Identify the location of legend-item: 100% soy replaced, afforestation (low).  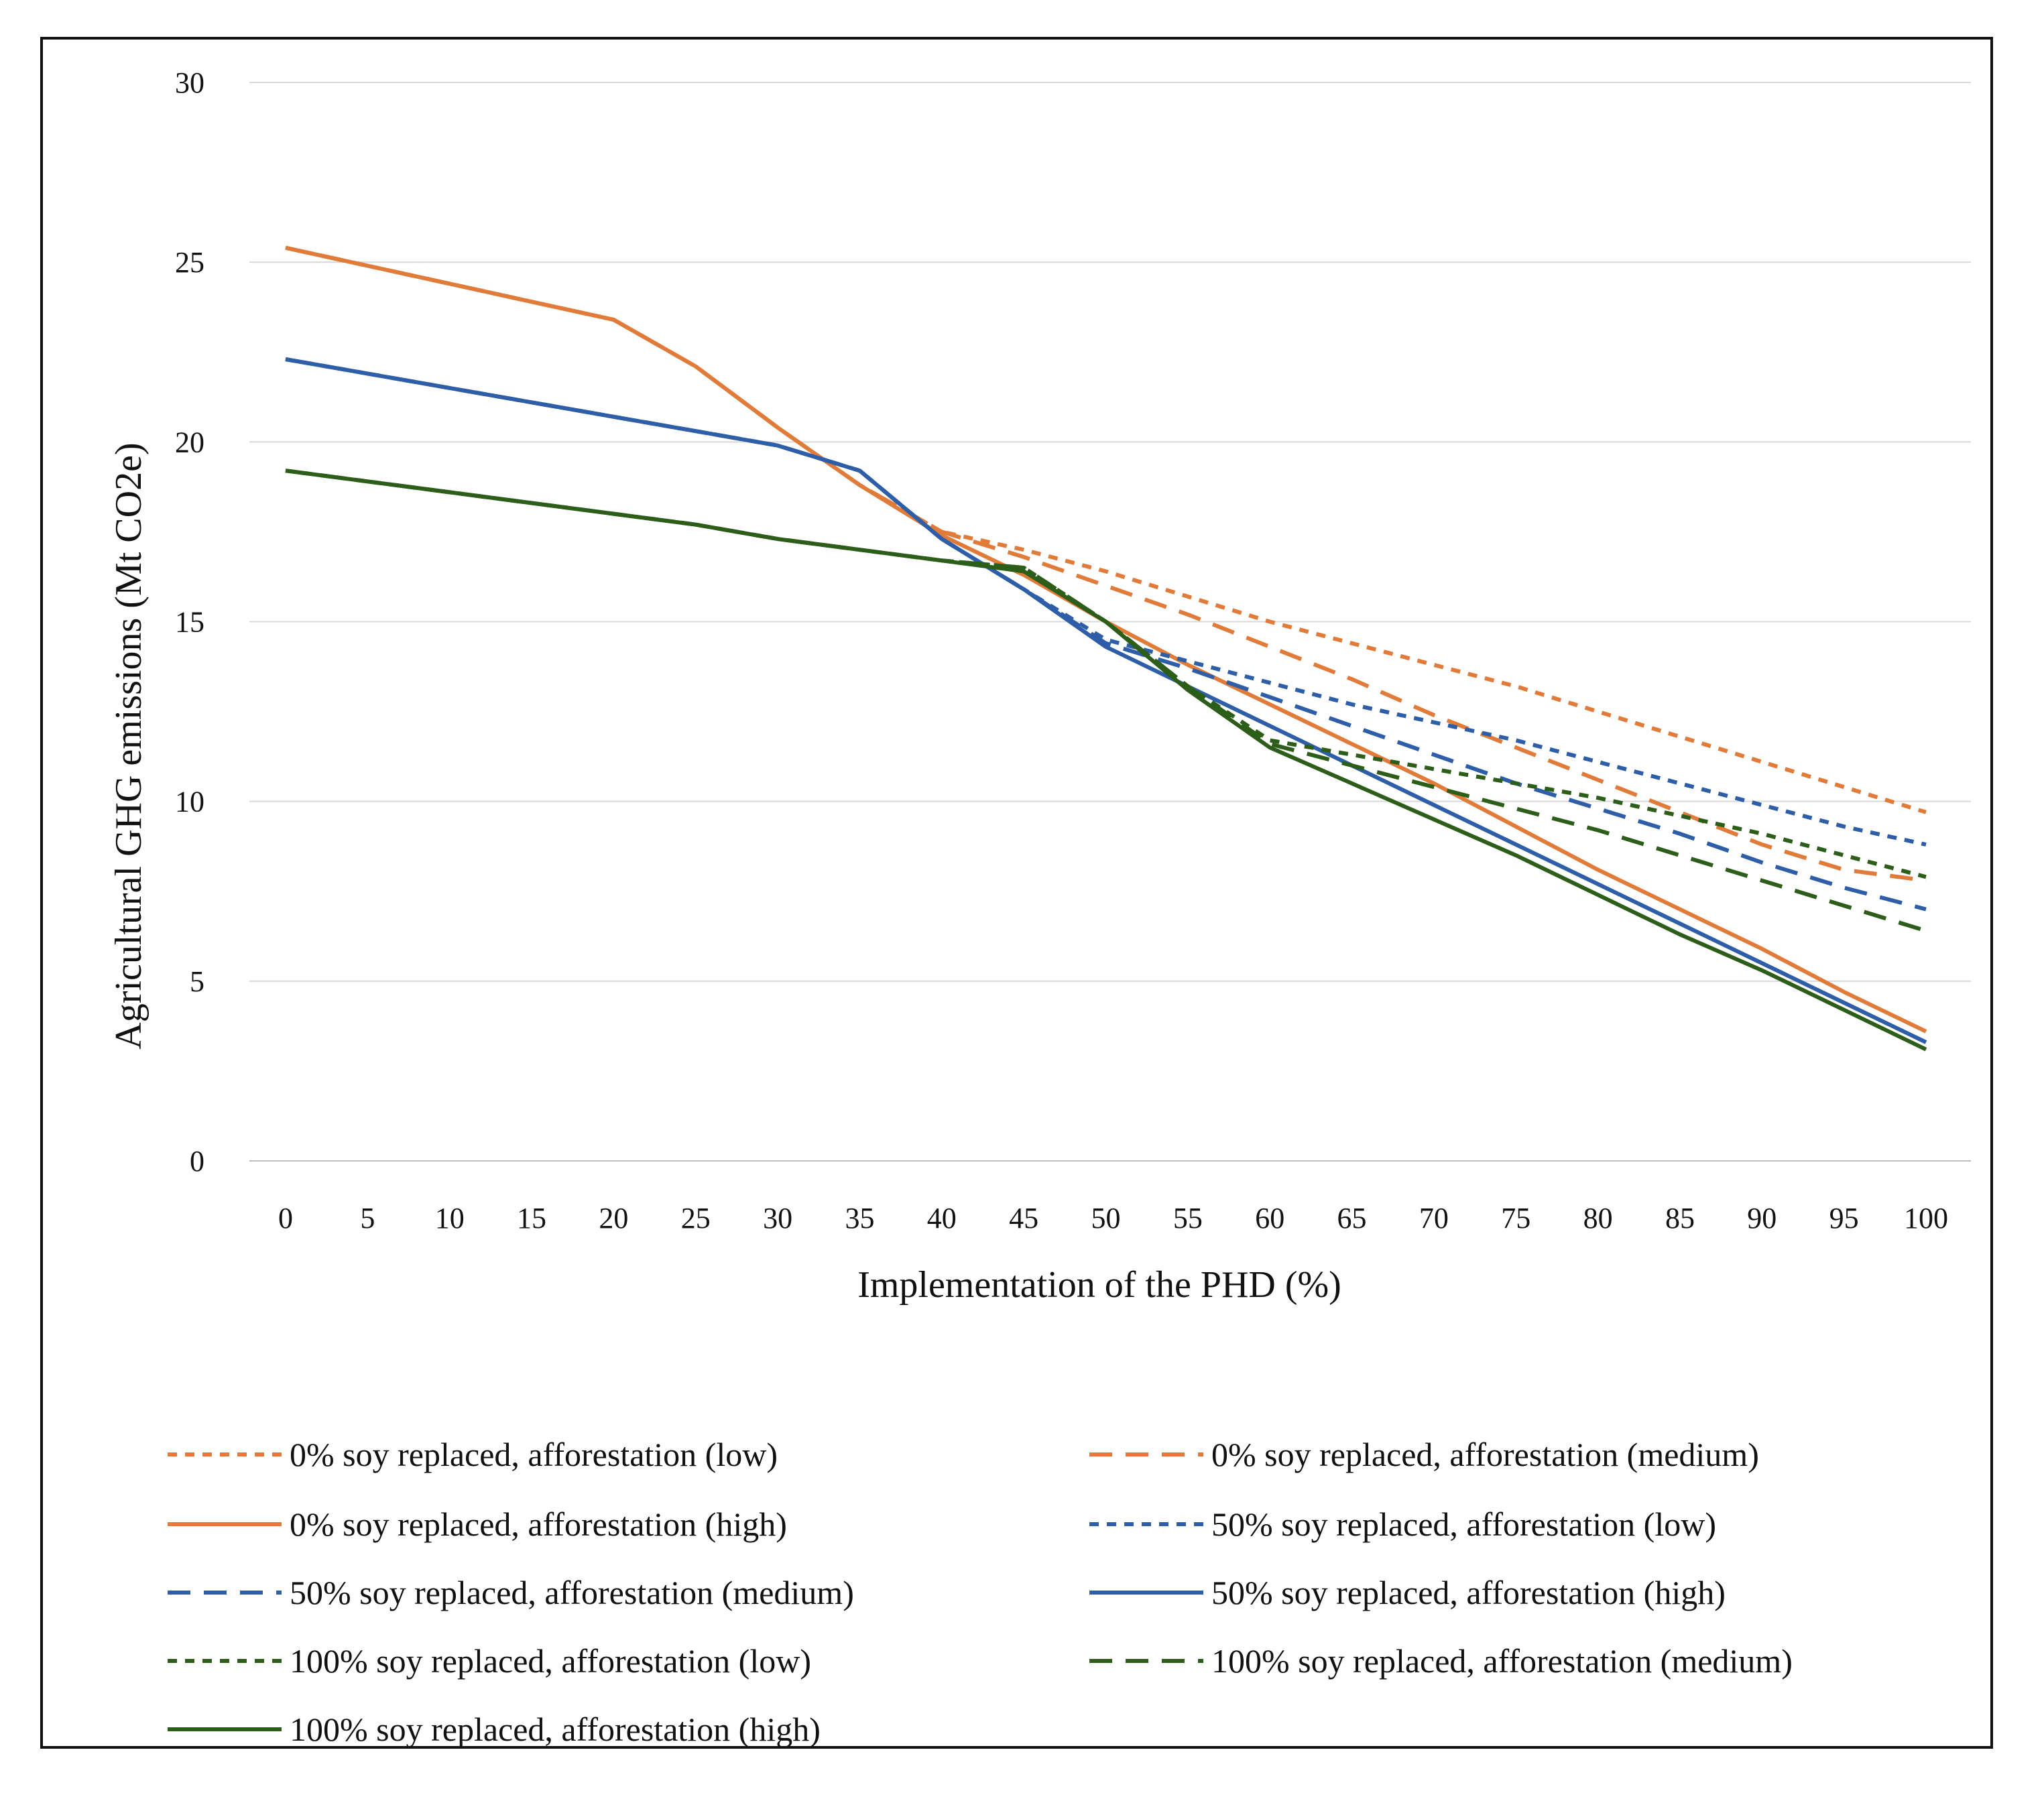
(489, 1661).